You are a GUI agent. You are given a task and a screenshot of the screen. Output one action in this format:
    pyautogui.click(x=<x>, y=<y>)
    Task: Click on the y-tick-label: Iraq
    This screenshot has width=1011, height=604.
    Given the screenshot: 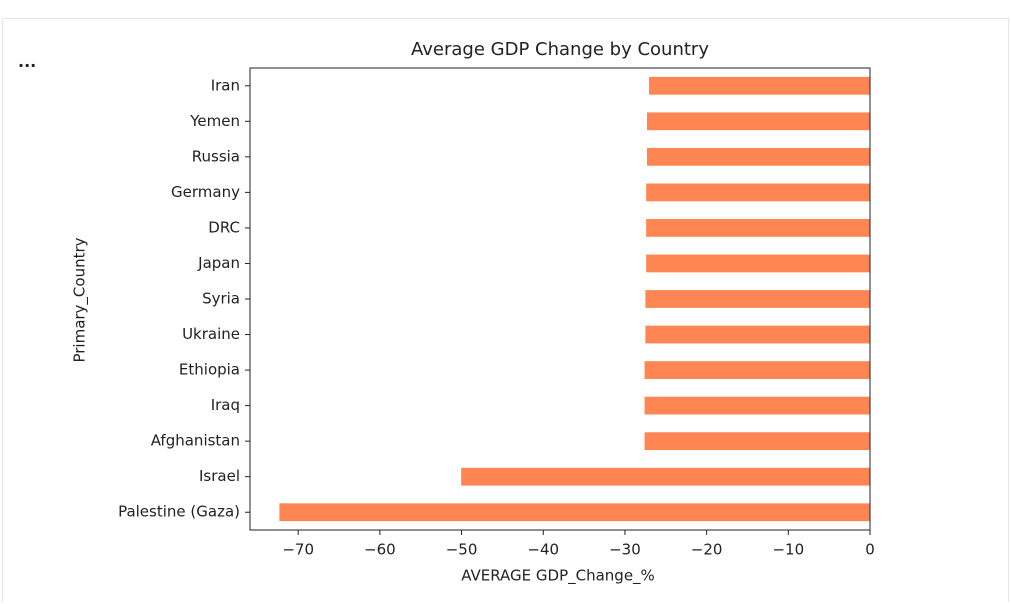 What is the action you would take?
    pyautogui.click(x=225, y=405)
    